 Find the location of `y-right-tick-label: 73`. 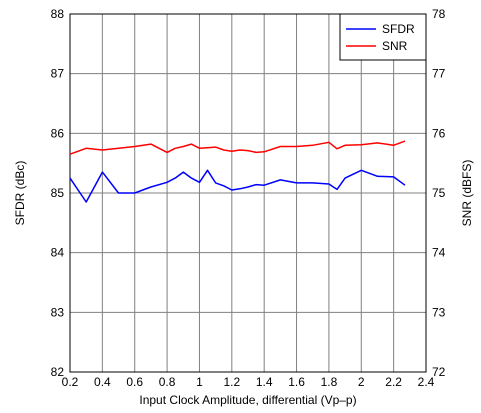

y-right-tick-label: 73 is located at coordinates (439, 312).